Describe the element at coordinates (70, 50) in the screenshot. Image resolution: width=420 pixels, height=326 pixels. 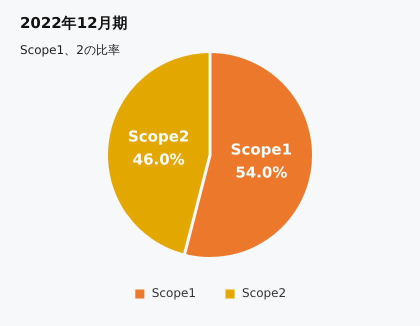
I see `chart-subtitle: Scope1、2の比率` at that location.